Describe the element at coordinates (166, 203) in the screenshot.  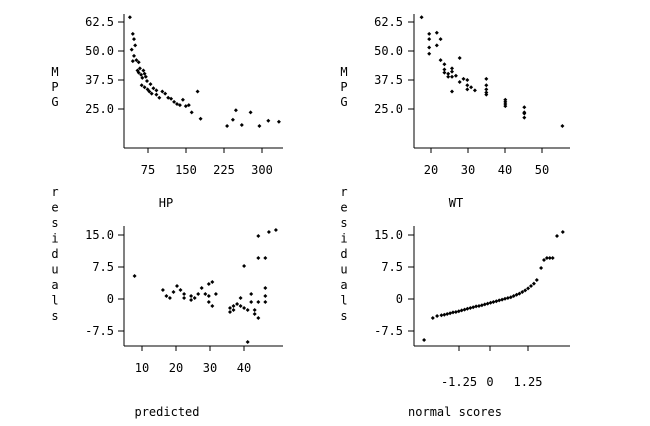
I see `x-axis-label: HP` at that location.